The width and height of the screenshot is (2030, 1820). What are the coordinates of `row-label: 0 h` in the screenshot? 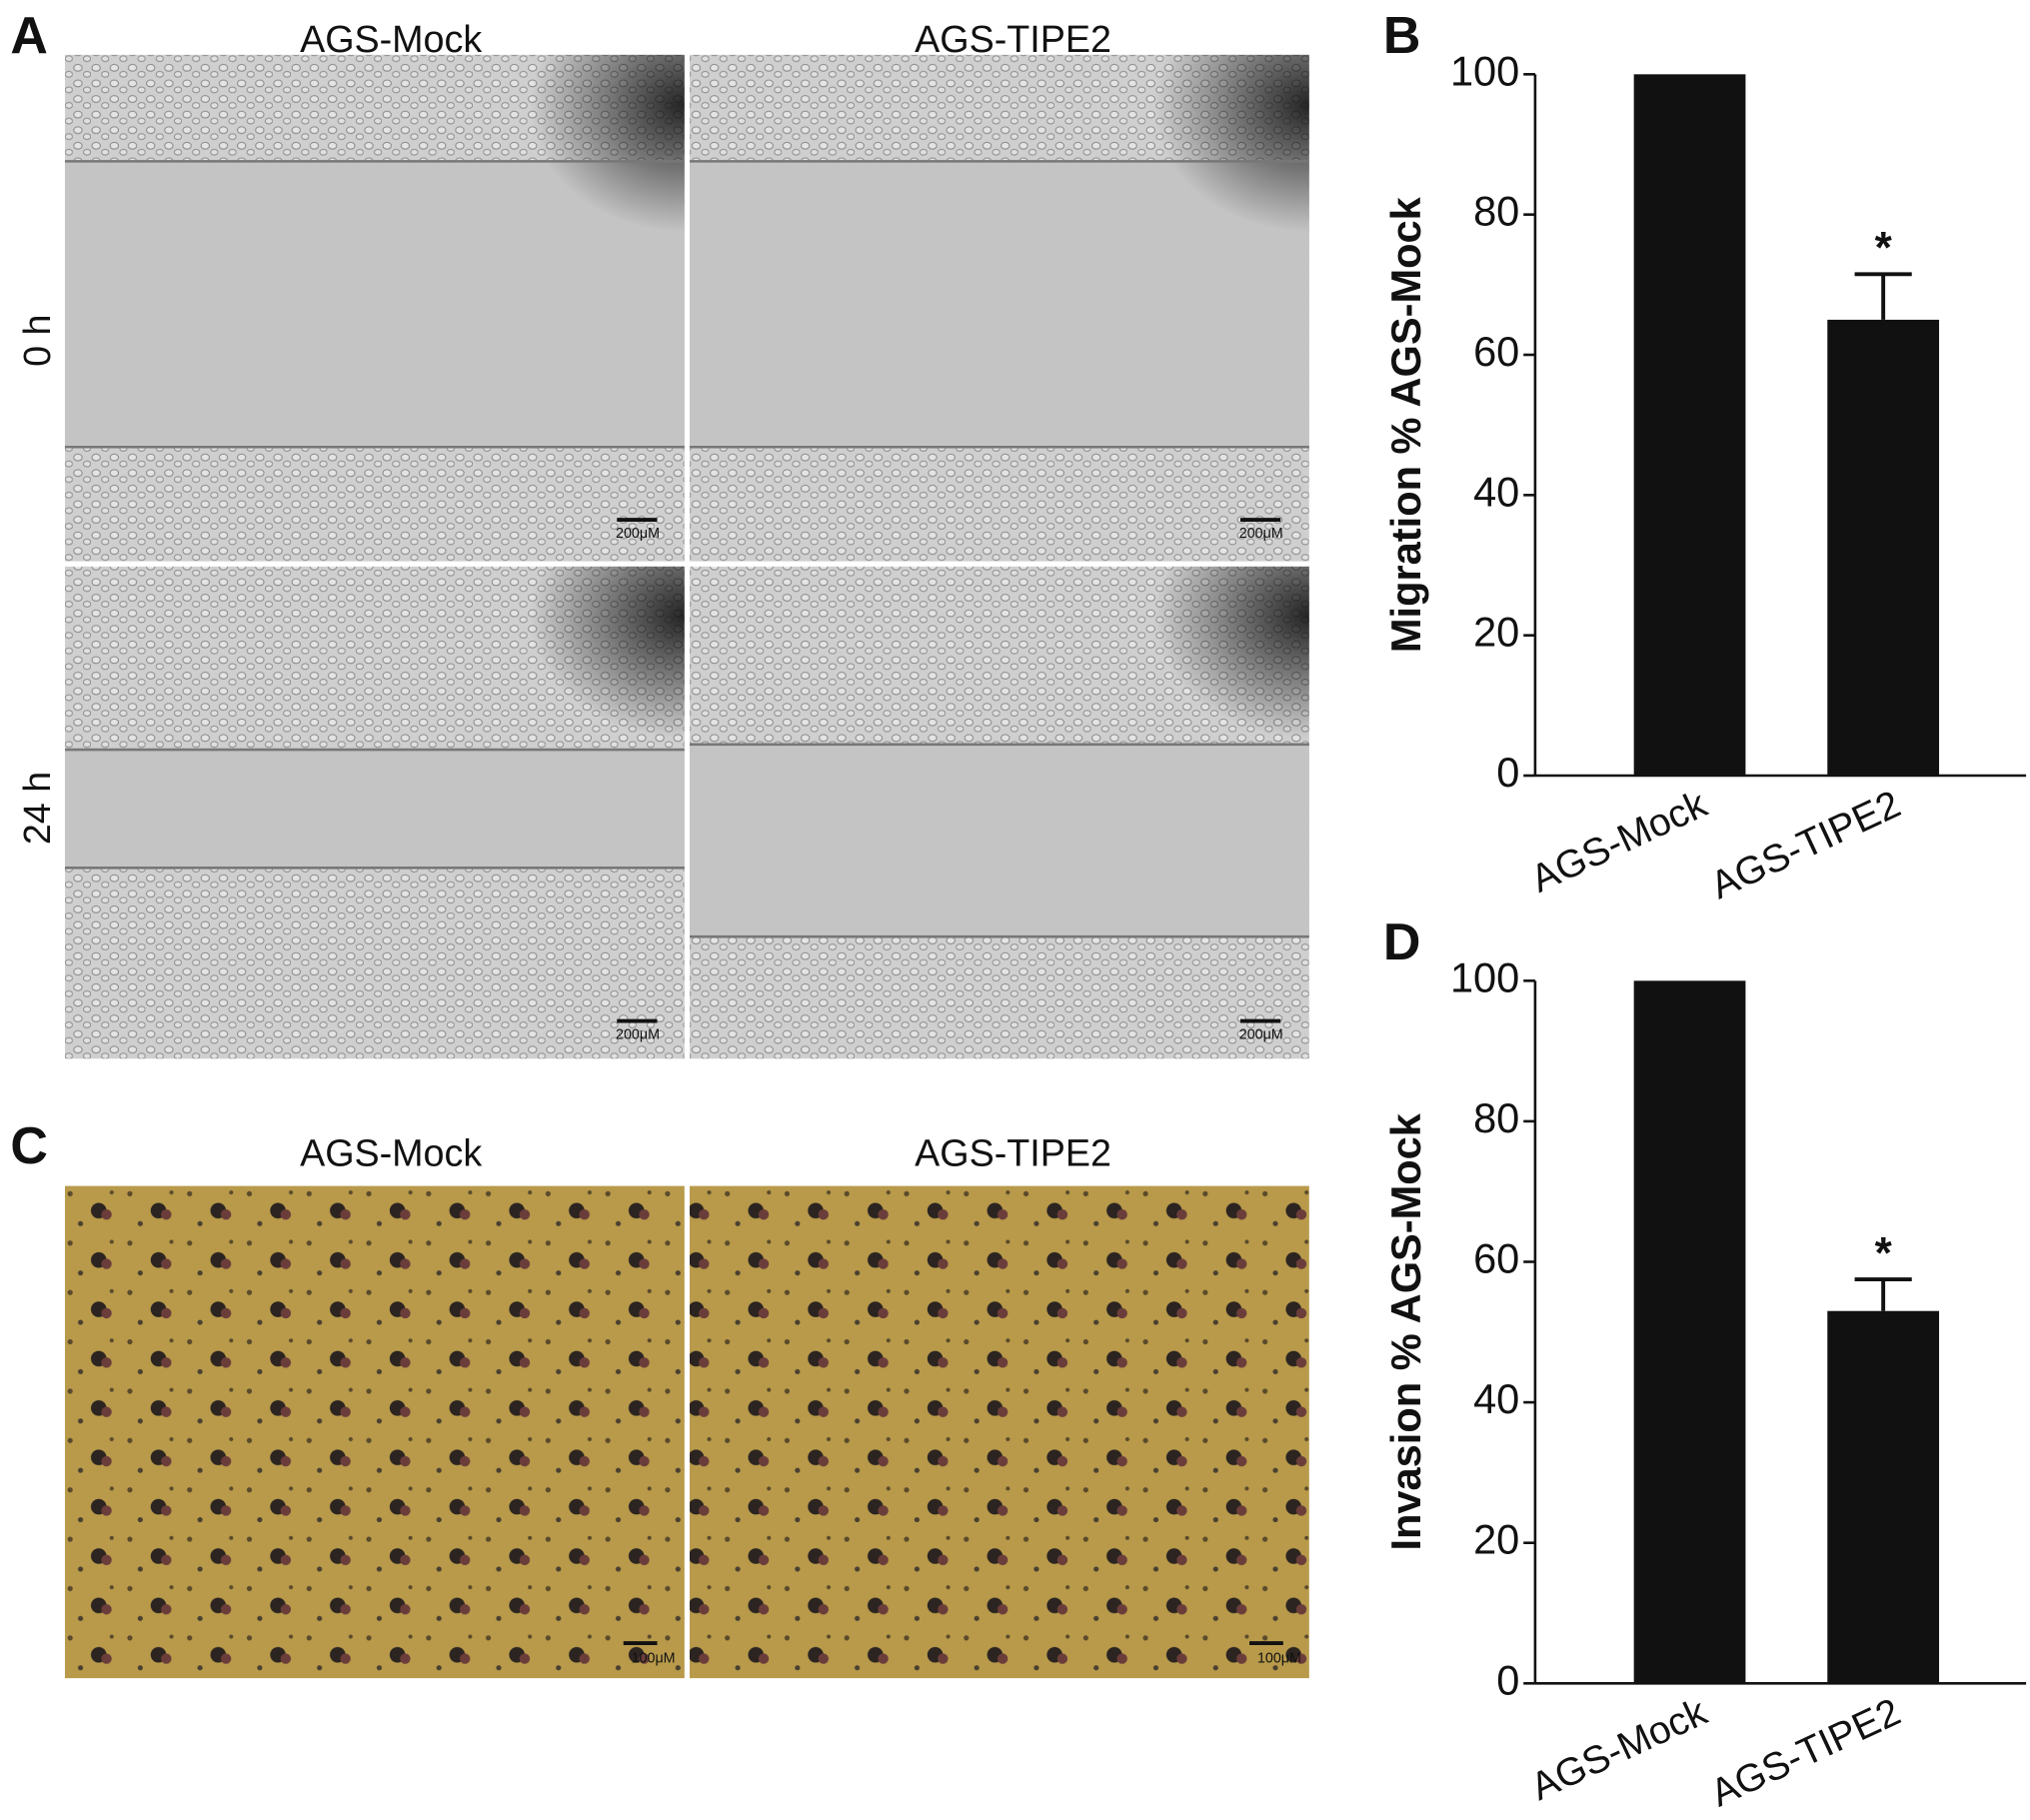 It's located at (37, 341).